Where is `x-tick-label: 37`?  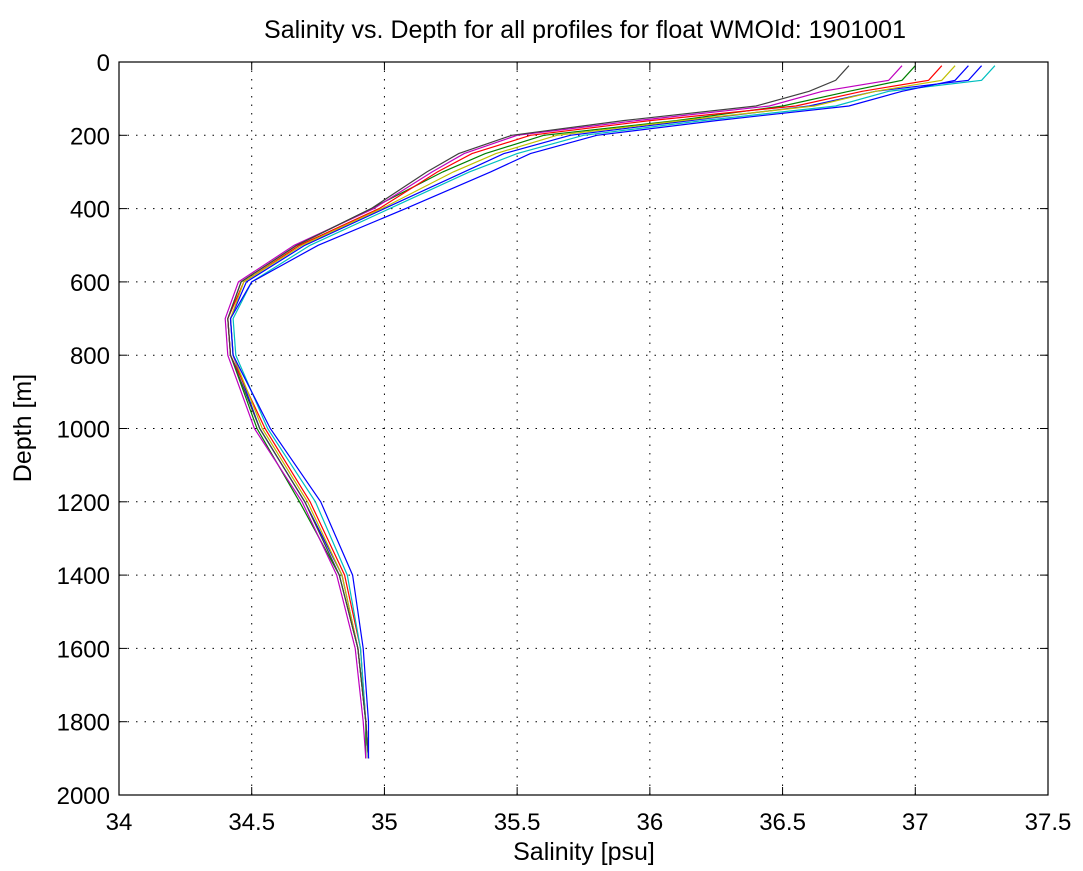 x-tick-label: 37 is located at coordinates (915, 822).